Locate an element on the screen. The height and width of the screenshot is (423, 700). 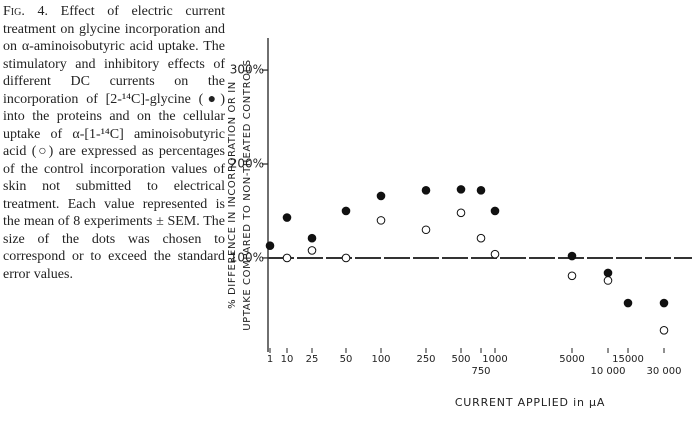
x-tick-label: 250 is located at coordinates (425, 359).